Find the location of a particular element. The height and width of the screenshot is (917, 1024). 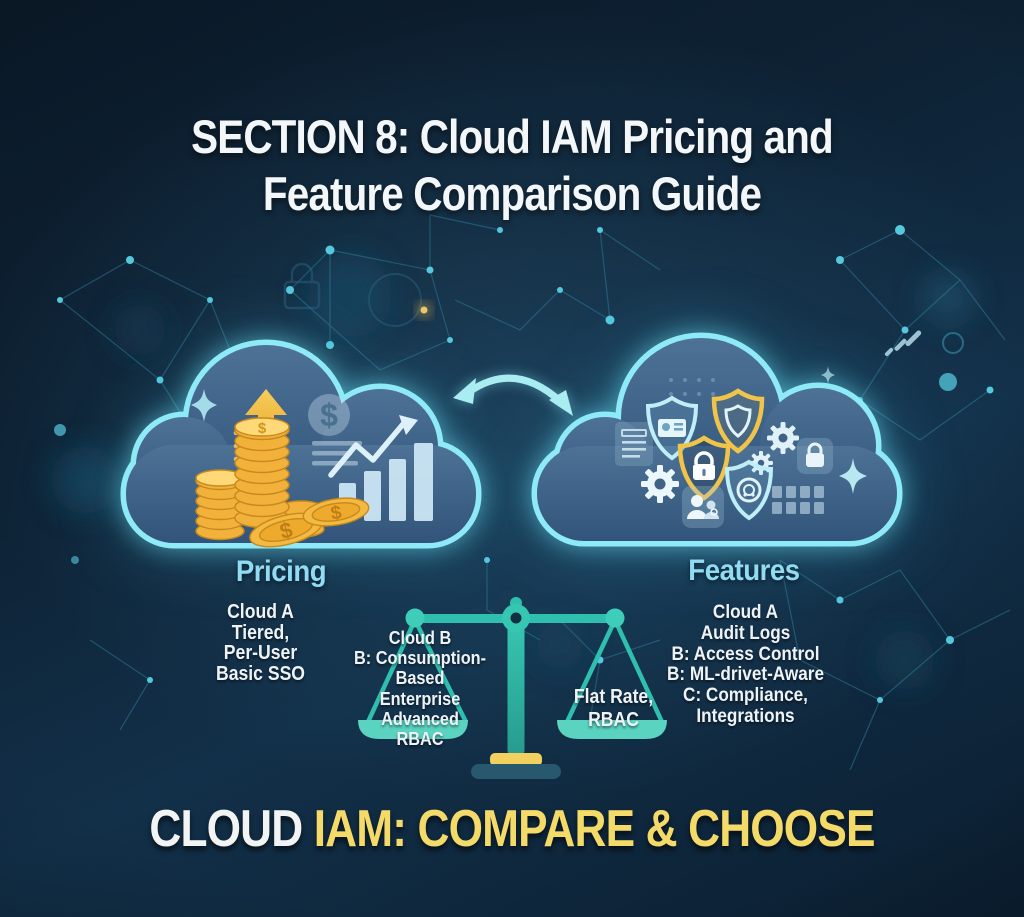

ghost-shapes is located at coordinates (623, 308).